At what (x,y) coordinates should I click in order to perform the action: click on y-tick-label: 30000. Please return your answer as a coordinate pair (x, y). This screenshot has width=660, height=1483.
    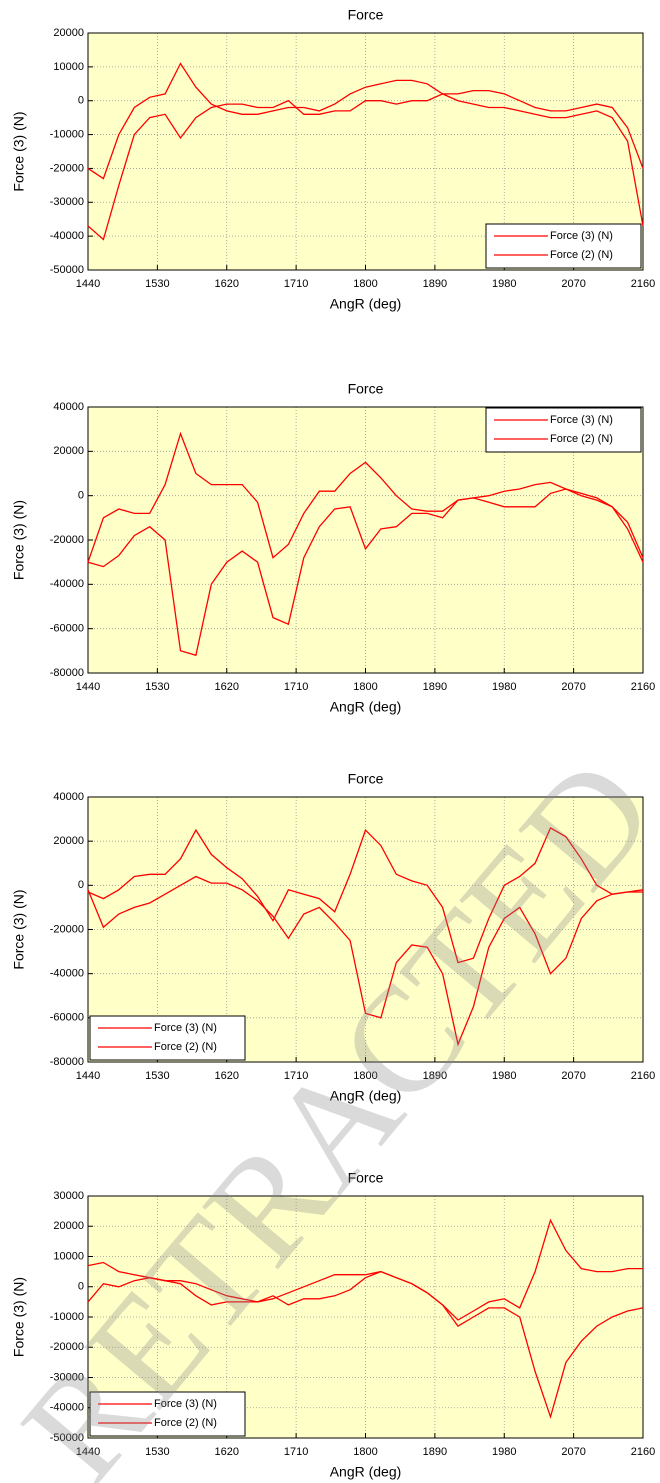
    Looking at the image, I should click on (68, 1196).